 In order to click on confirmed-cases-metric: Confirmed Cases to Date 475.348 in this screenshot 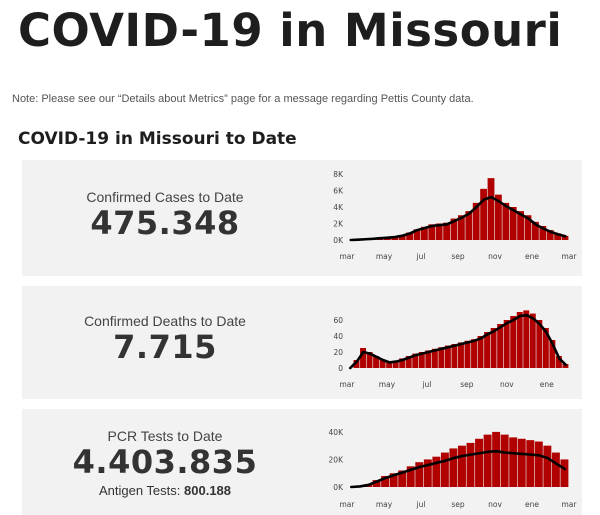, I will do `click(165, 215)`.